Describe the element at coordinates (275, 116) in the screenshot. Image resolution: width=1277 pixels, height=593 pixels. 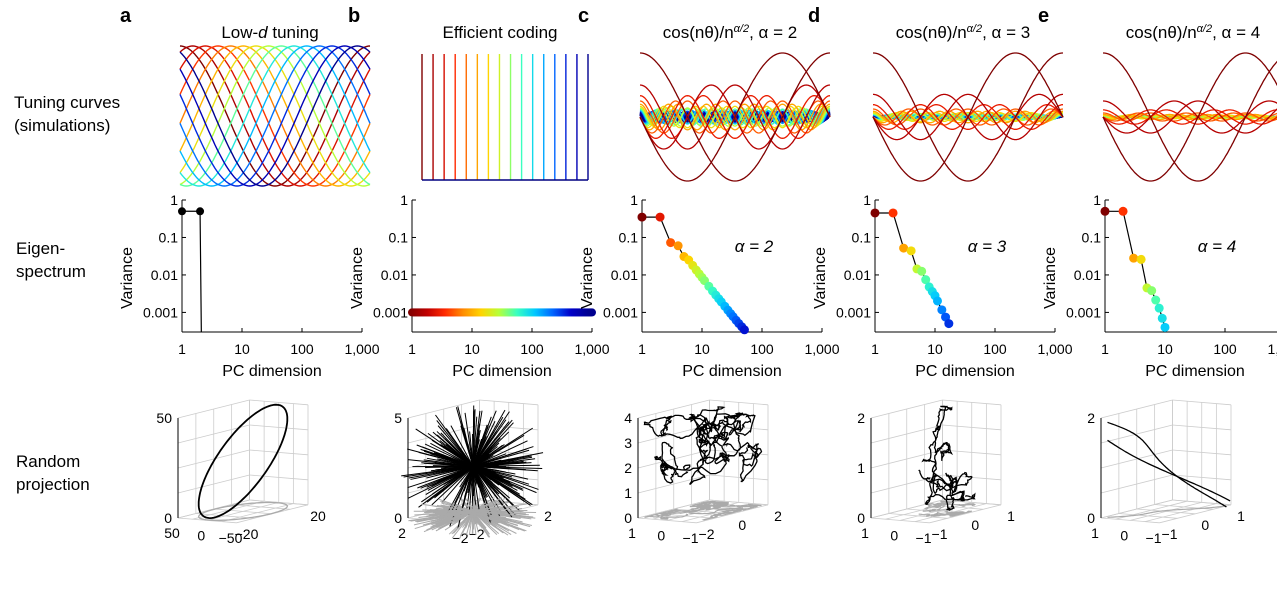
I see `tuning-curves-a` at that location.